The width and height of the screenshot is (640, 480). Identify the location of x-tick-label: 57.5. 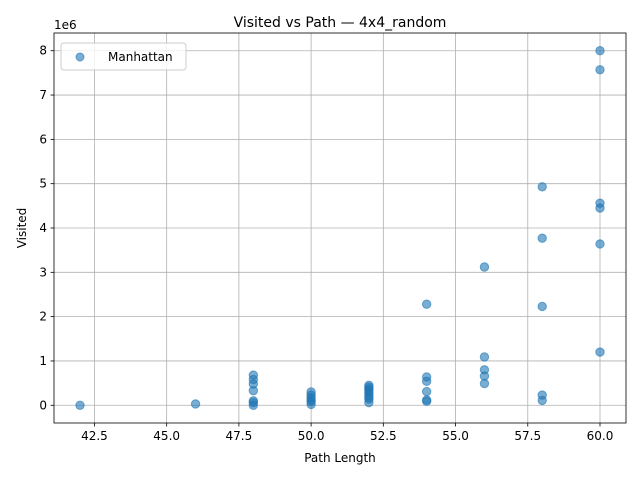
(527, 436).